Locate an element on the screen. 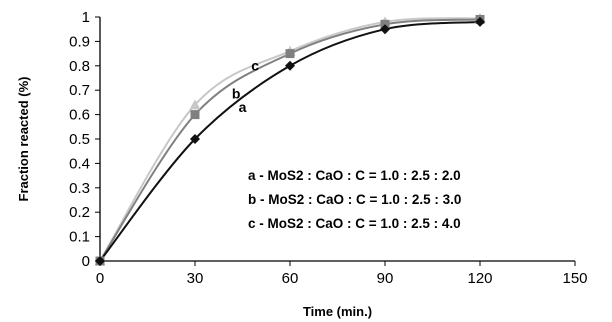  y-tick-label: 0.4 is located at coordinates (79, 163).